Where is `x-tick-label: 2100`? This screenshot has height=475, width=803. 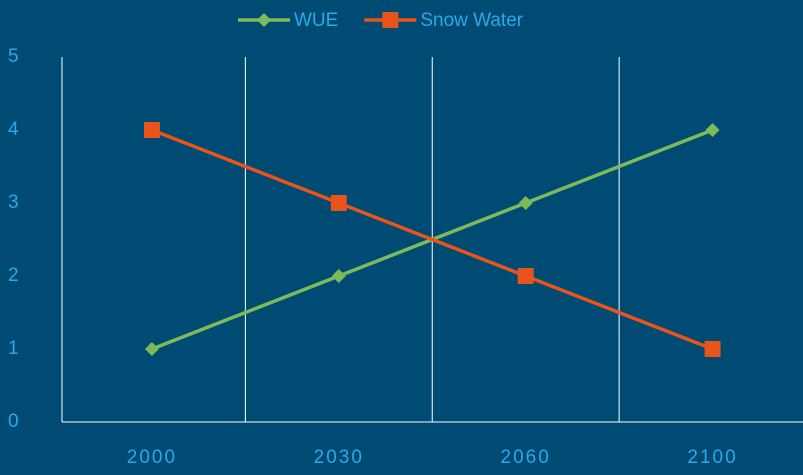
x-tick-label: 2100 is located at coordinates (712, 457).